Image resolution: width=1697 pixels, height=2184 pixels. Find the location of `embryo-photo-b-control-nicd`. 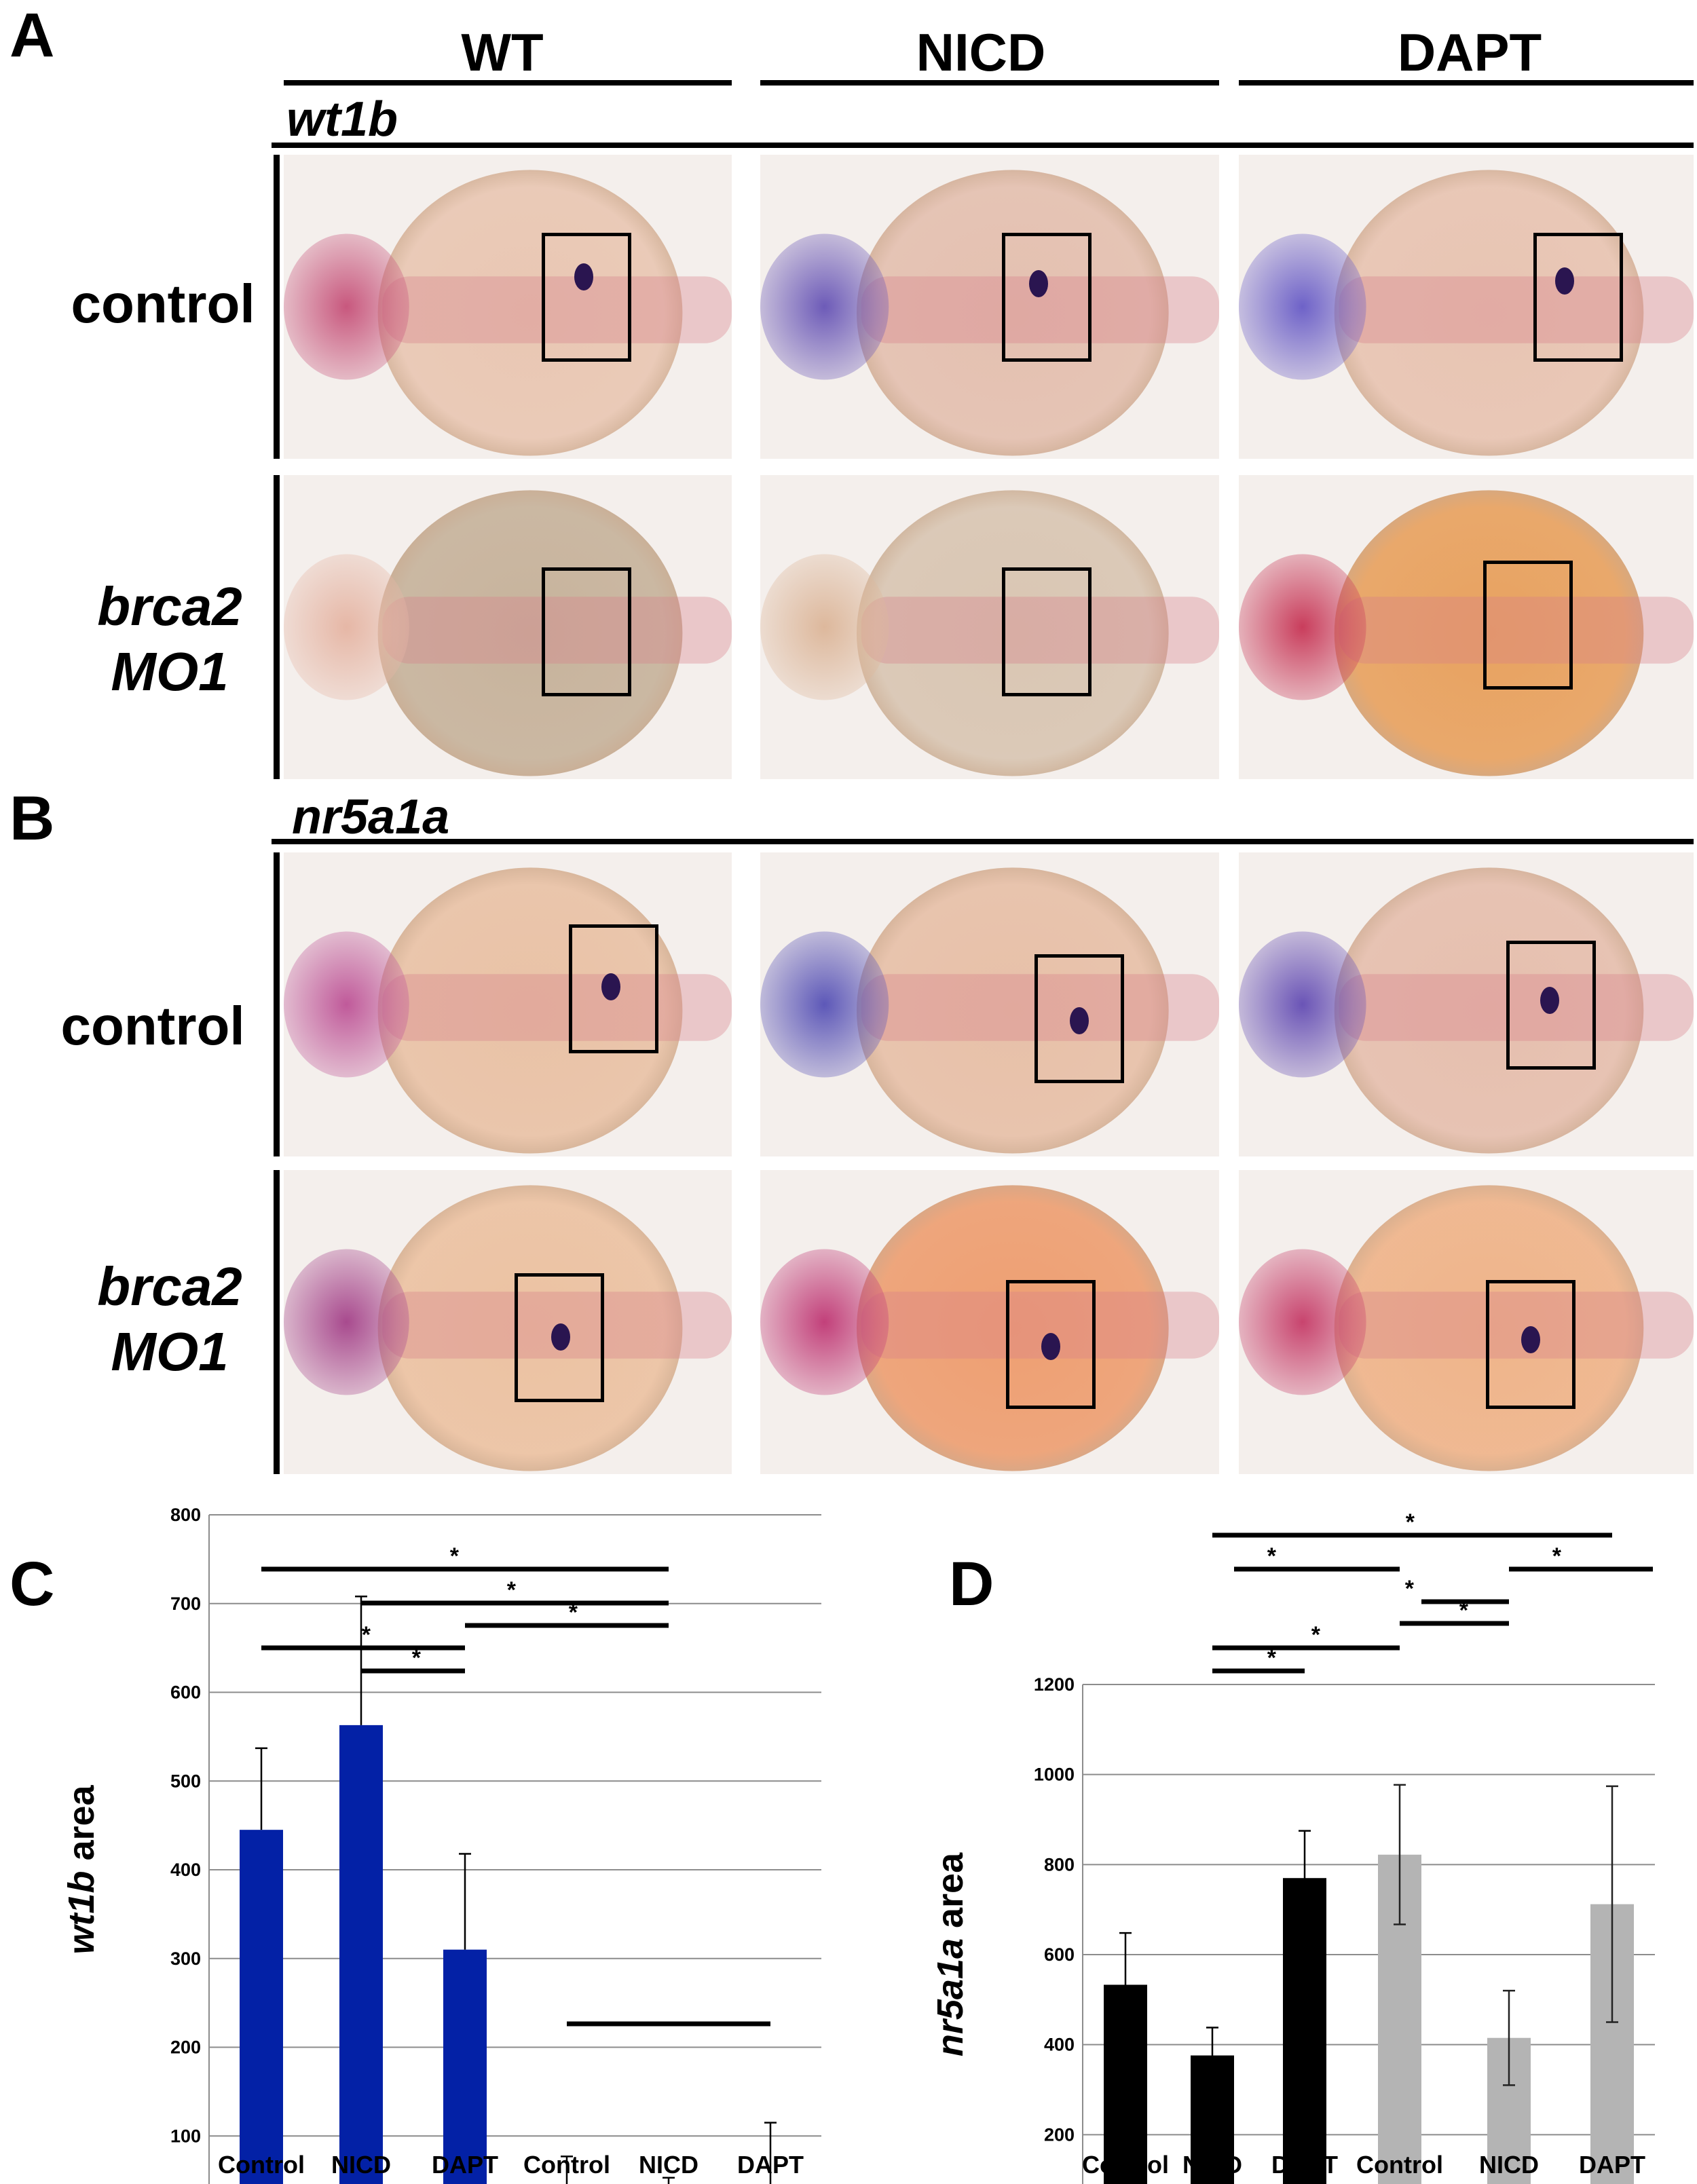

embryo-photo-b-control-nicd is located at coordinates (989, 1004).